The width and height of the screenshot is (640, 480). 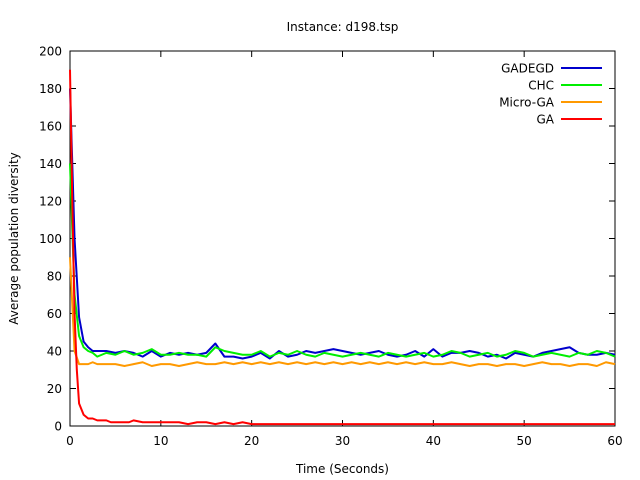 I want to click on y-tick-label: 40, so click(x=54, y=352).